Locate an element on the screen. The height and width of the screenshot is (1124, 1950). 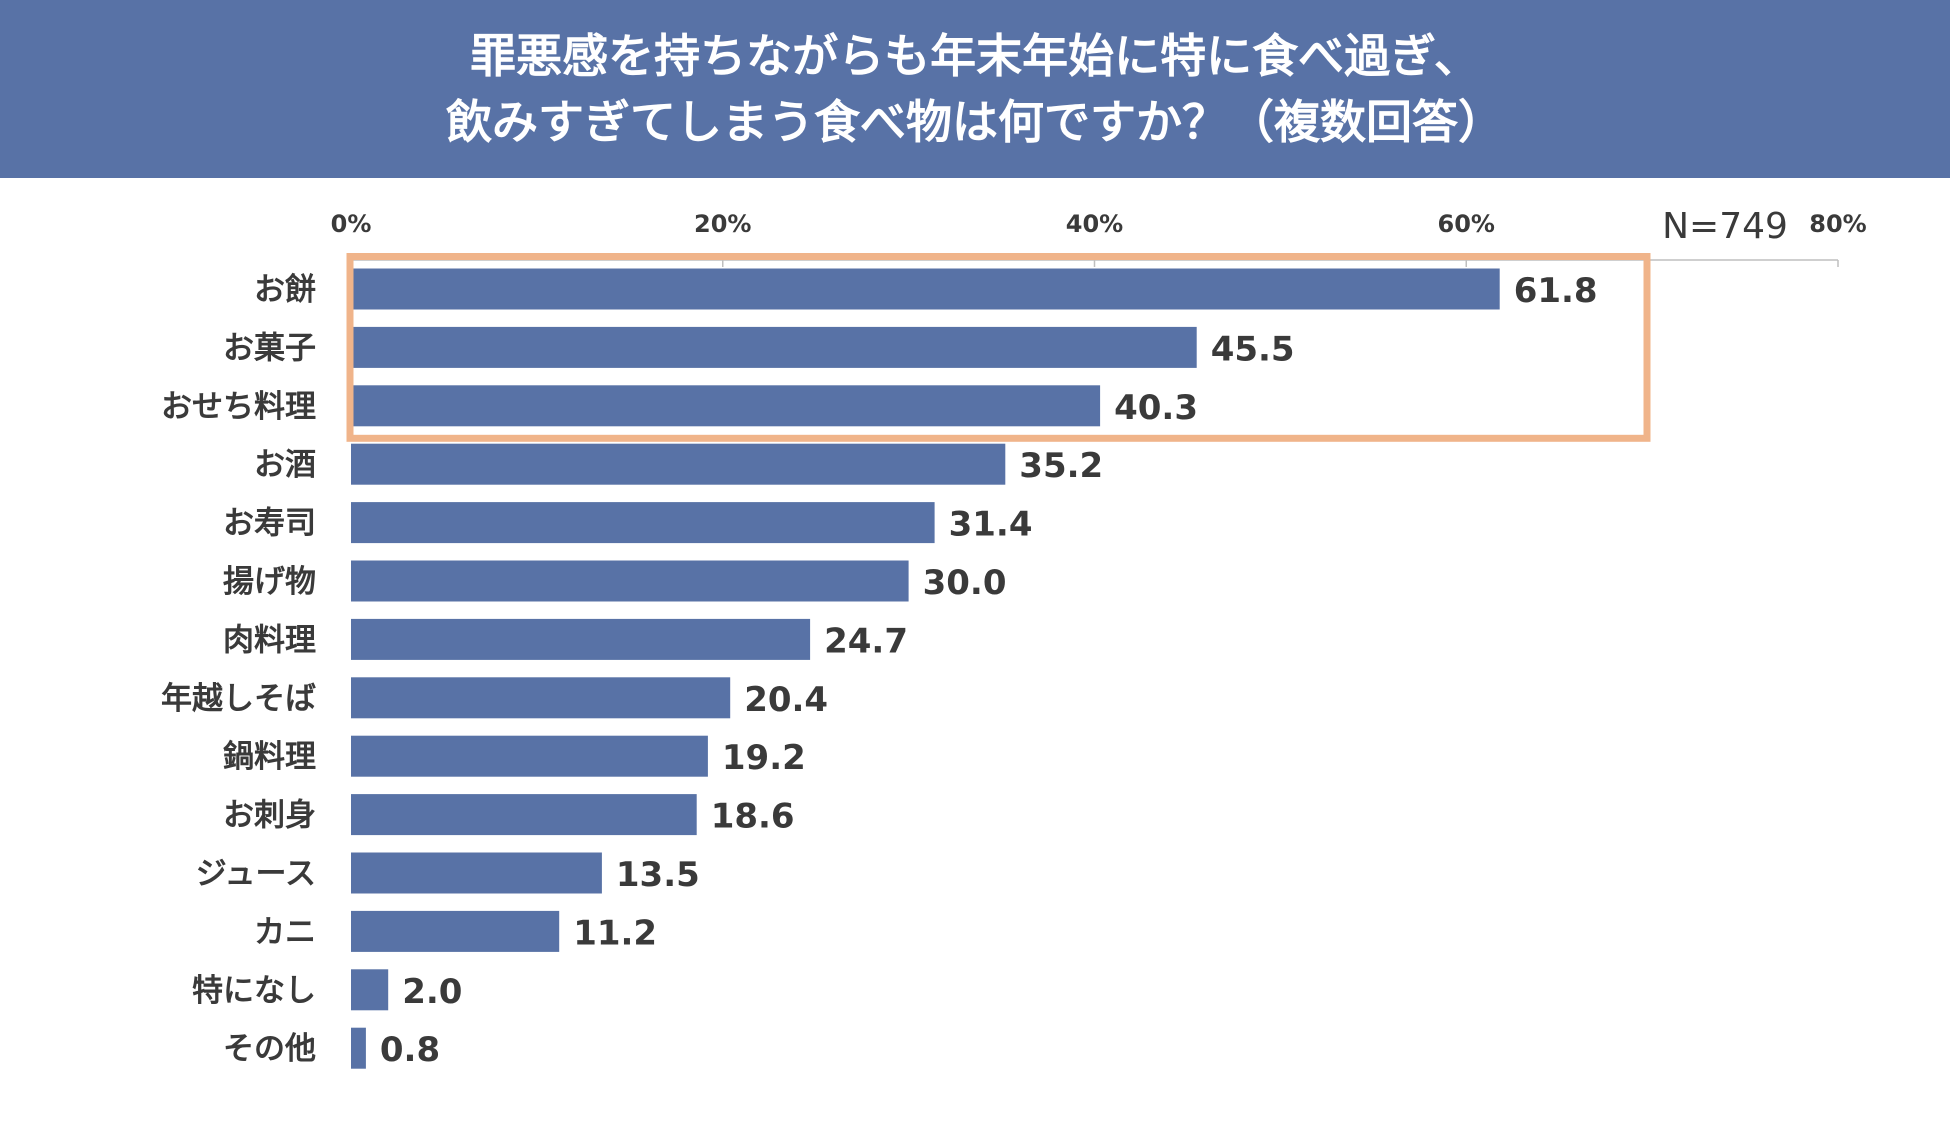
category-label: 鍋料理 is located at coordinates (269, 757).